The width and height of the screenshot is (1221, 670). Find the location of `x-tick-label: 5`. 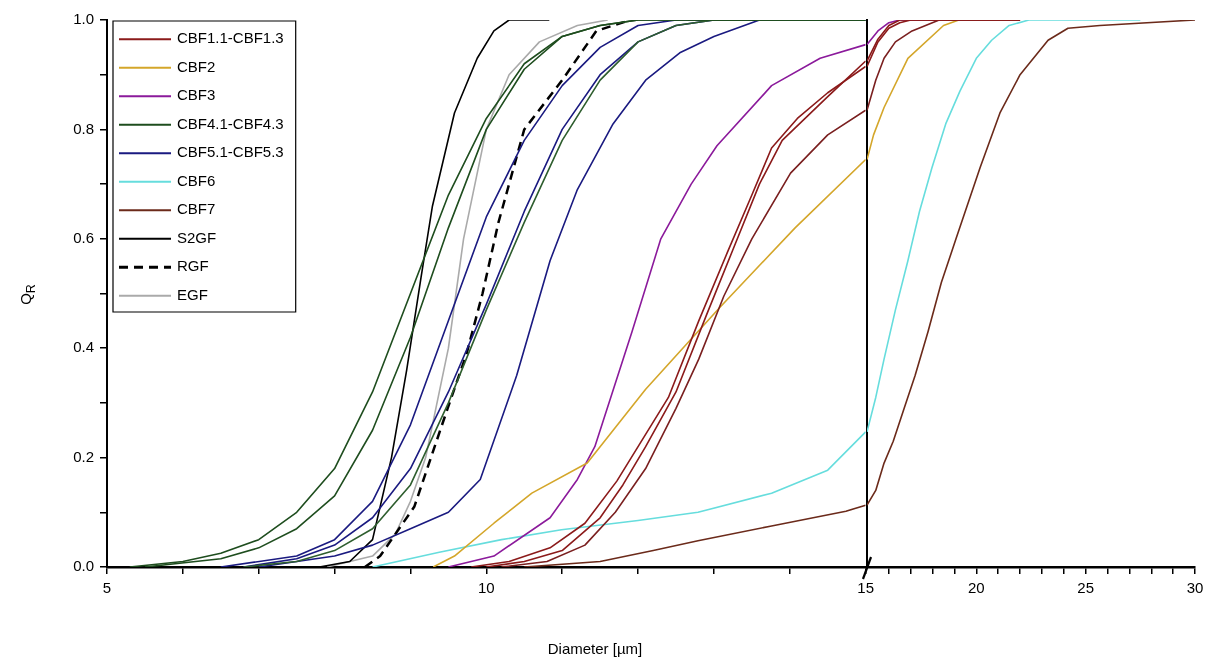

x-tick-label: 5 is located at coordinates (107, 588).